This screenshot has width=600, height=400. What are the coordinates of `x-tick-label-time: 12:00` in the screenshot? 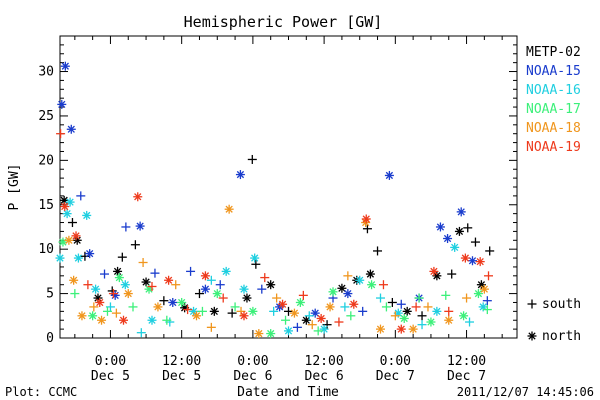 It's located at (181, 361).